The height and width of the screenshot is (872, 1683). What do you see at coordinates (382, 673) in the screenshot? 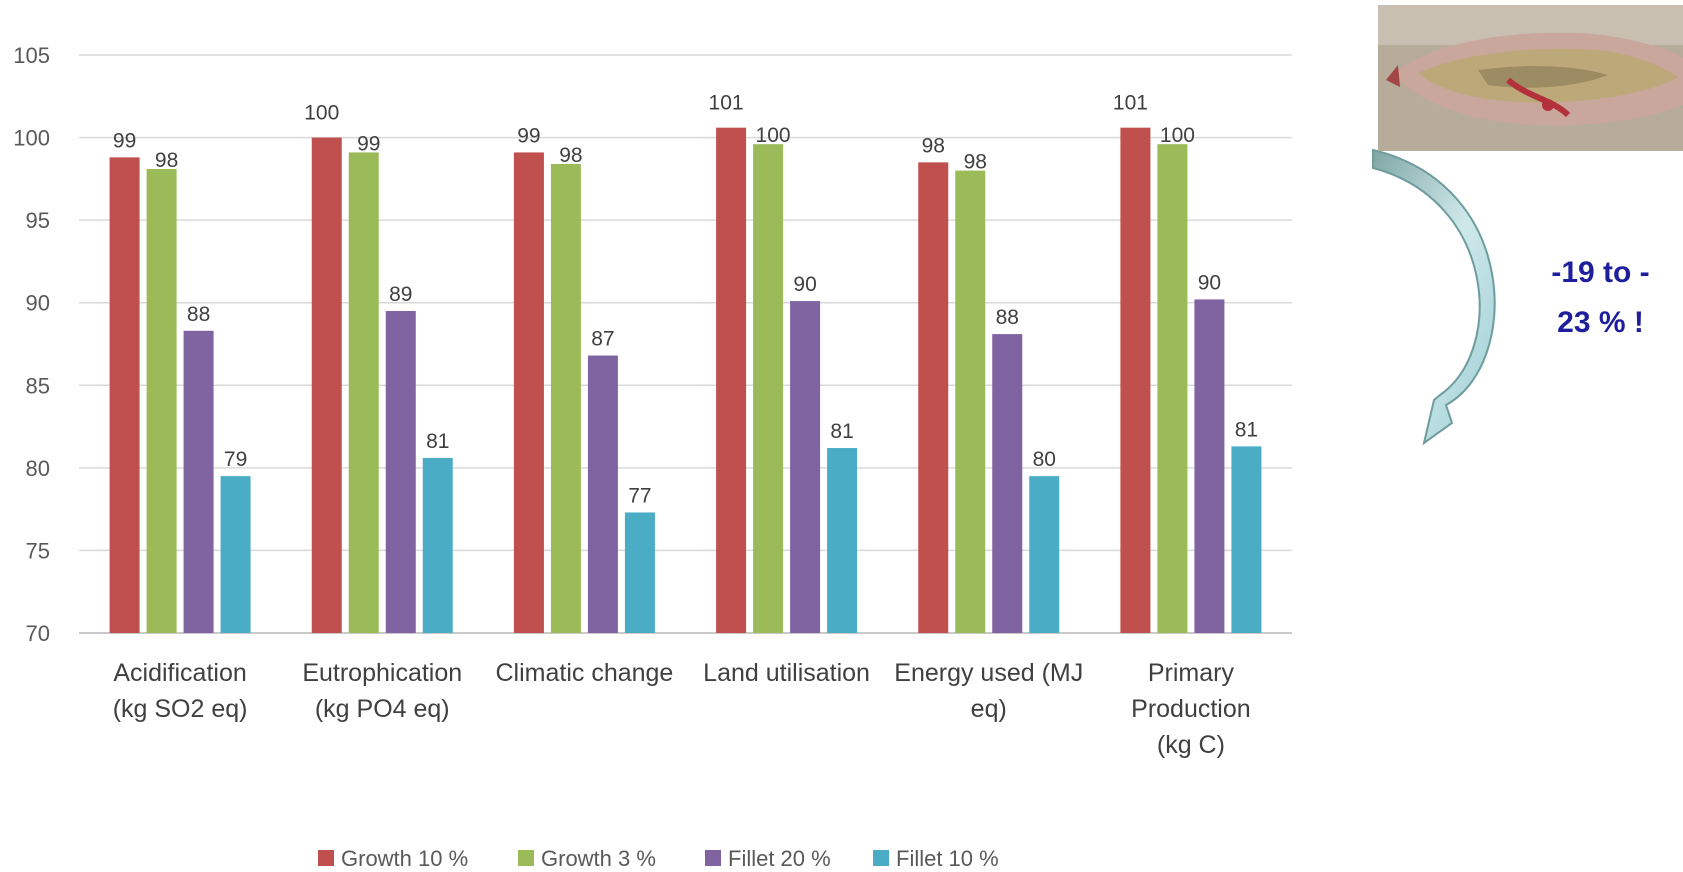
I see `category-label: Eutrophication` at bounding box center [382, 673].